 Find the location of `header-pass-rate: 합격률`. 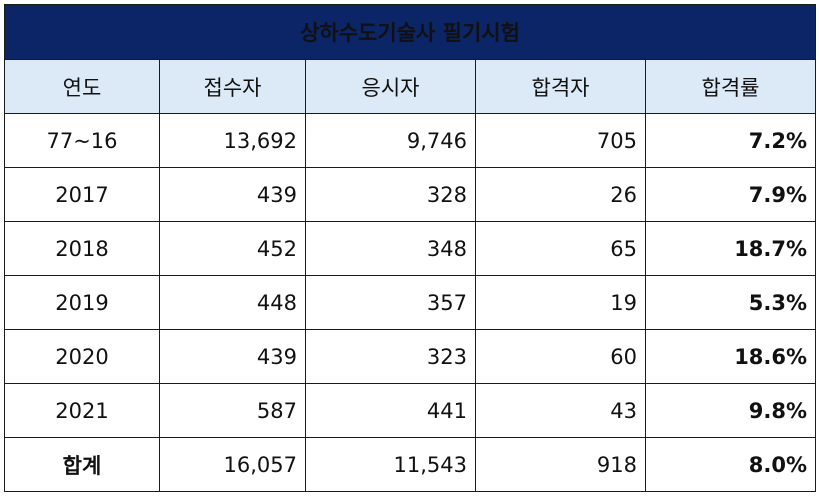

header-pass-rate: 합격률 is located at coordinates (730, 86).